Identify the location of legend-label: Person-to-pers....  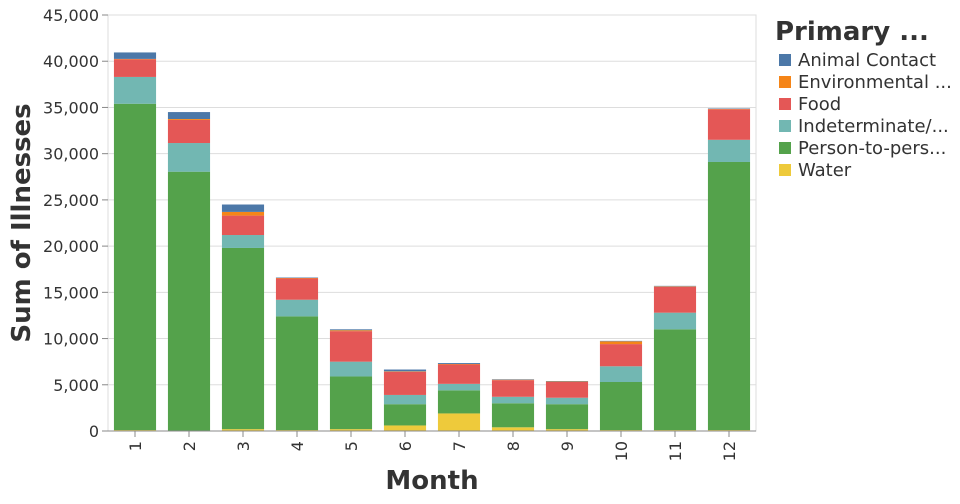
(872, 148).